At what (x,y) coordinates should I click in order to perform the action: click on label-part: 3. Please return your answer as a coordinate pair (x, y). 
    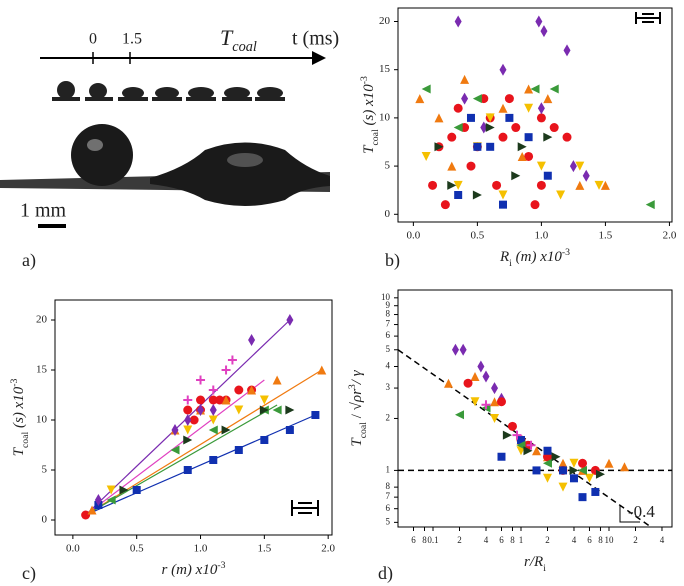
    Looking at the image, I should click on (352, 386).